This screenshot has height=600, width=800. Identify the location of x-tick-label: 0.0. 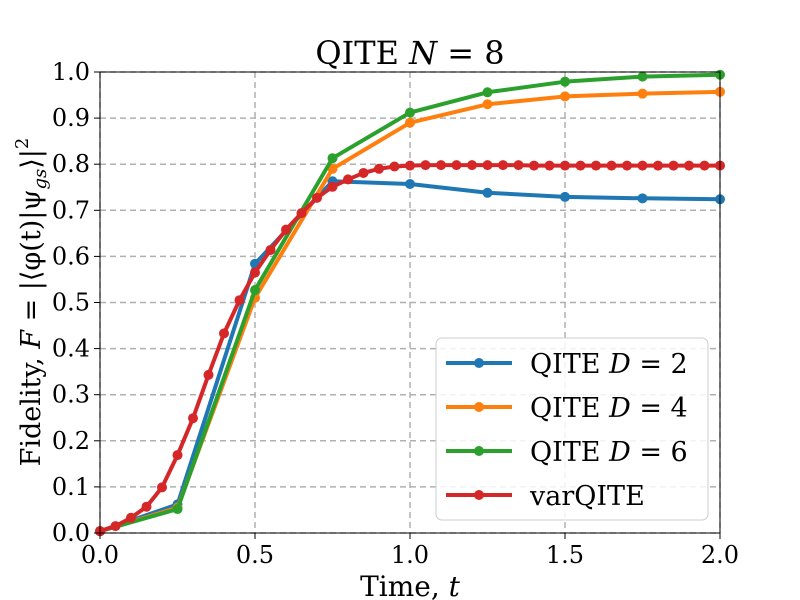
(100, 555).